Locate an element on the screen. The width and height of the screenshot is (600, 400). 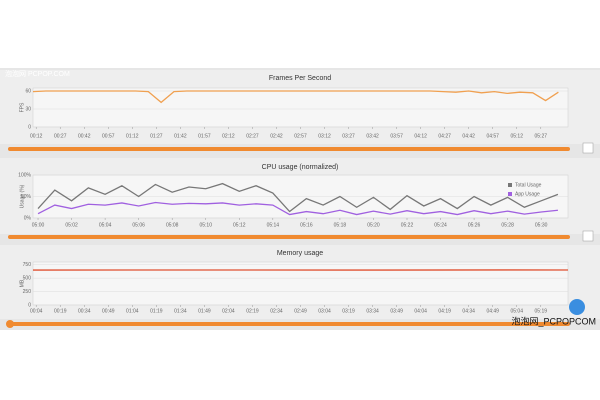
x-tick-label: 05:08 is located at coordinates (172, 225).